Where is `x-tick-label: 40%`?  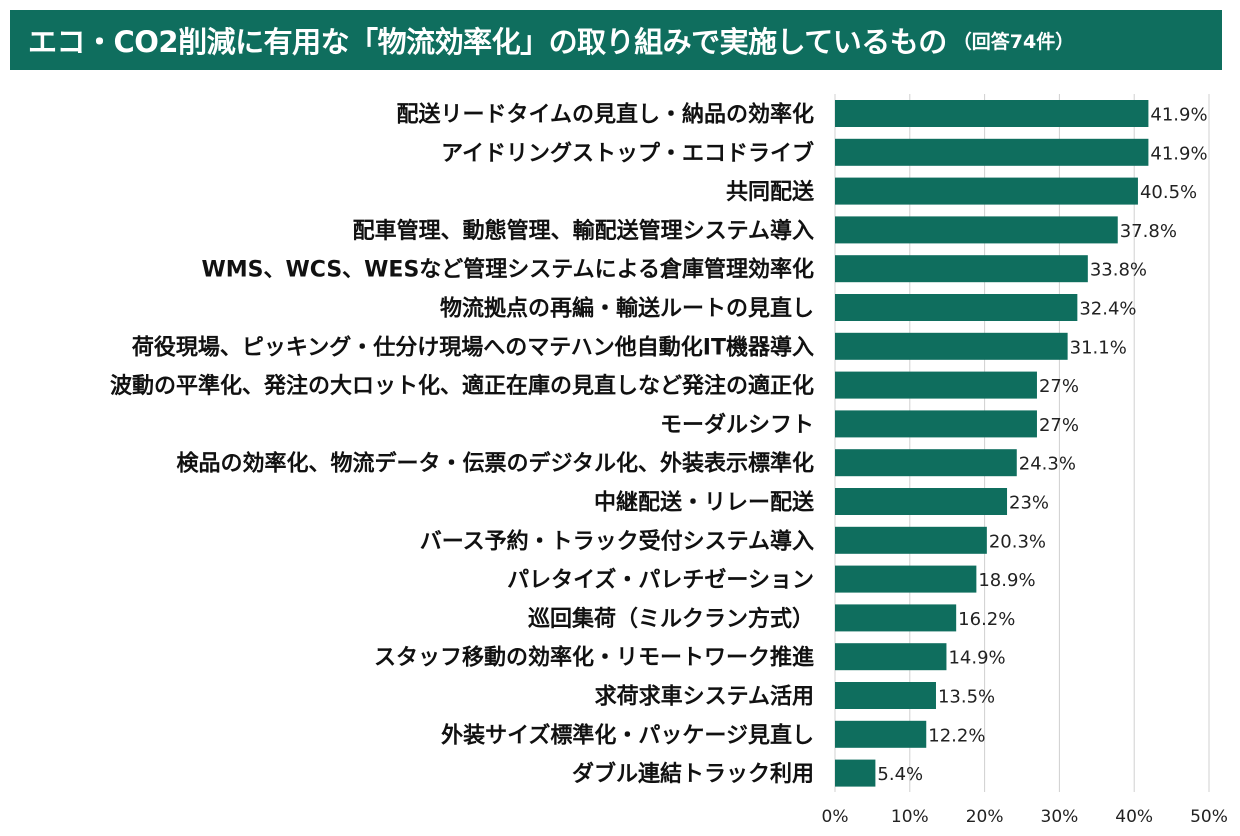 x-tick-label: 40% is located at coordinates (1134, 817).